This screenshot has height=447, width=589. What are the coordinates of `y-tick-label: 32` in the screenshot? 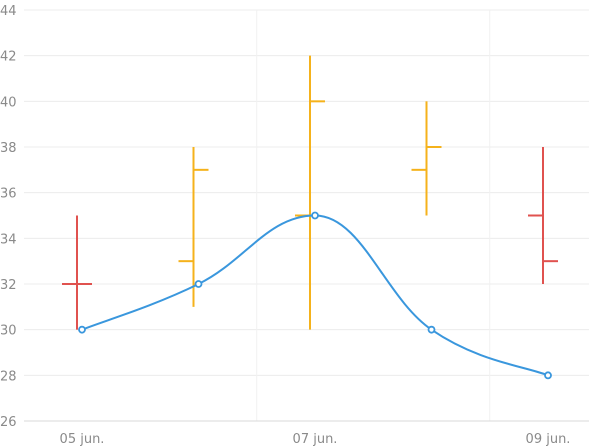 It's located at (8, 285).